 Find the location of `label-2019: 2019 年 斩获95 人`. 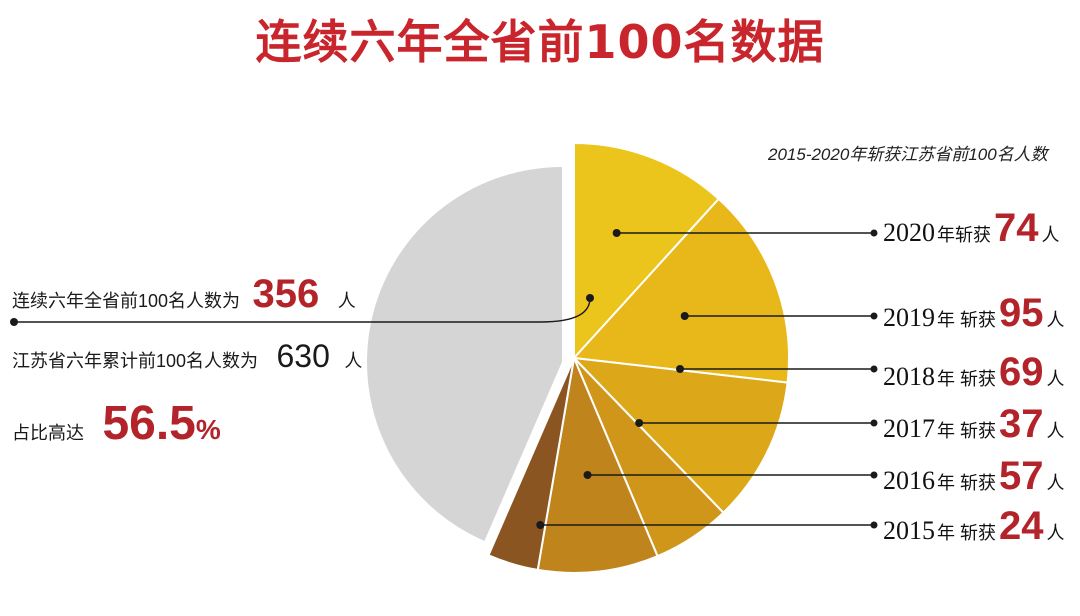

label-2019: 2019 年 斩获95 人 is located at coordinates (974, 313).